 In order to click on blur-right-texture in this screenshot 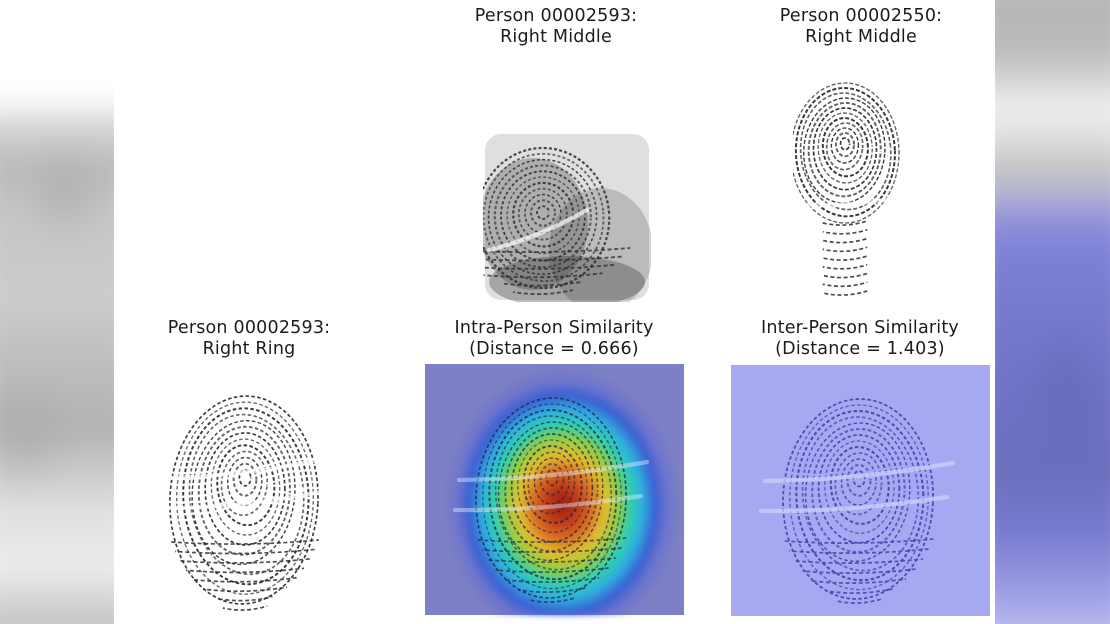, I will do `click(1052, 312)`.